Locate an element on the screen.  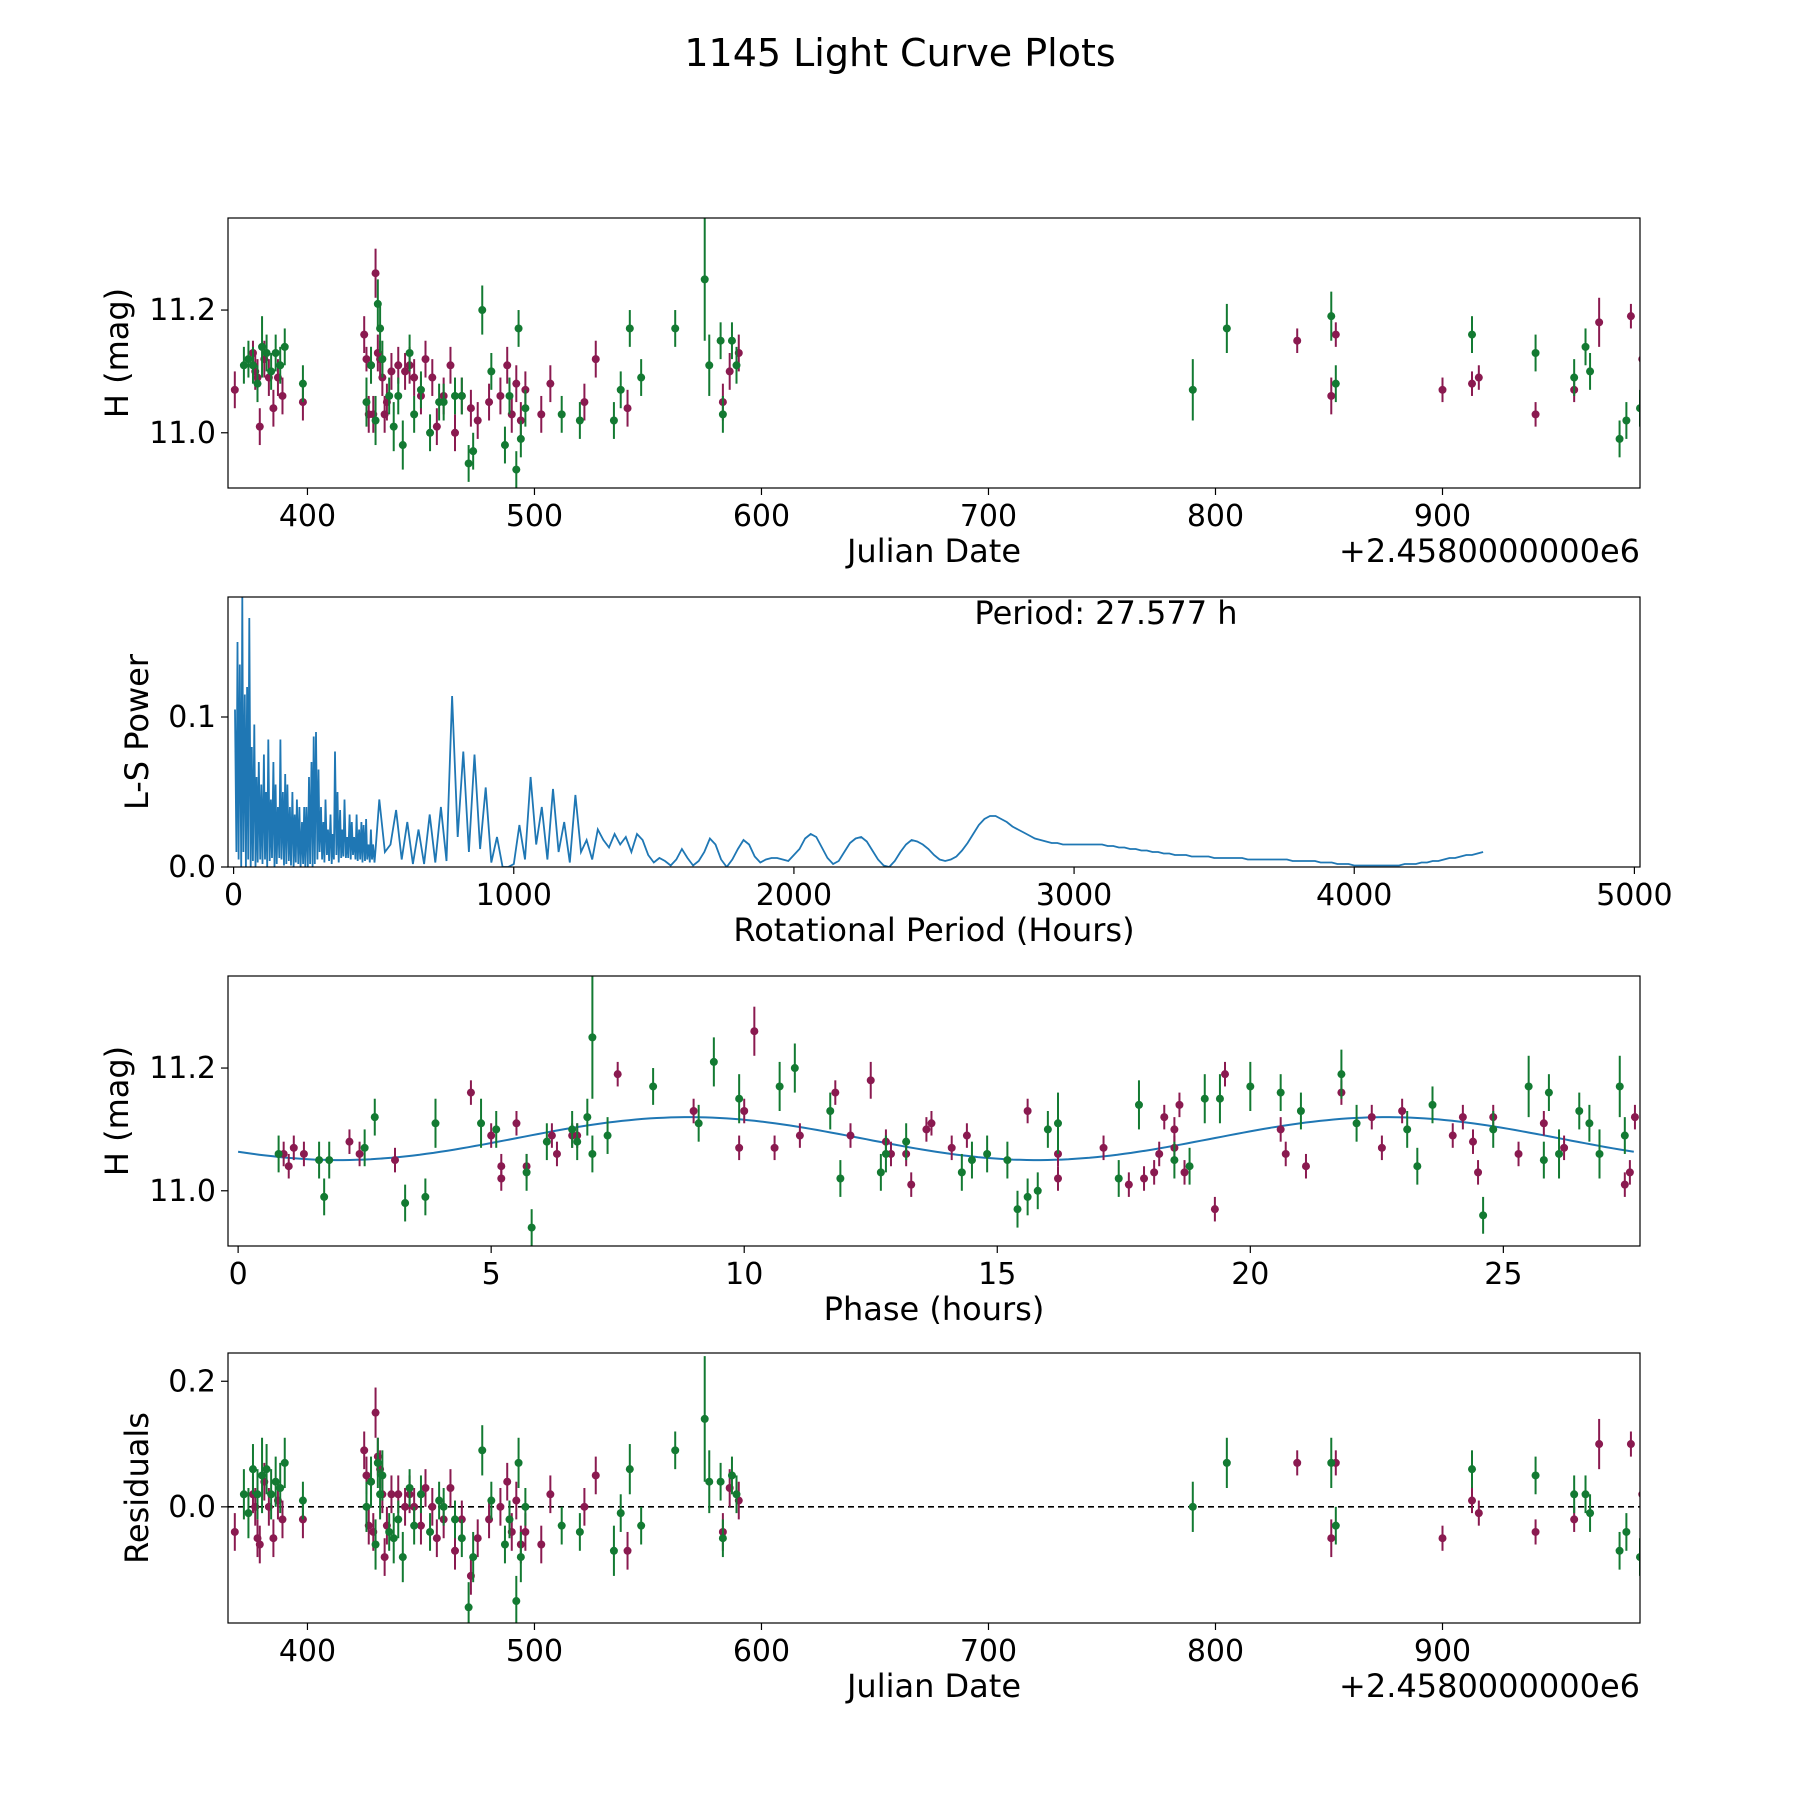
lightcurve-axes-frame is located at coordinates (934, 353).